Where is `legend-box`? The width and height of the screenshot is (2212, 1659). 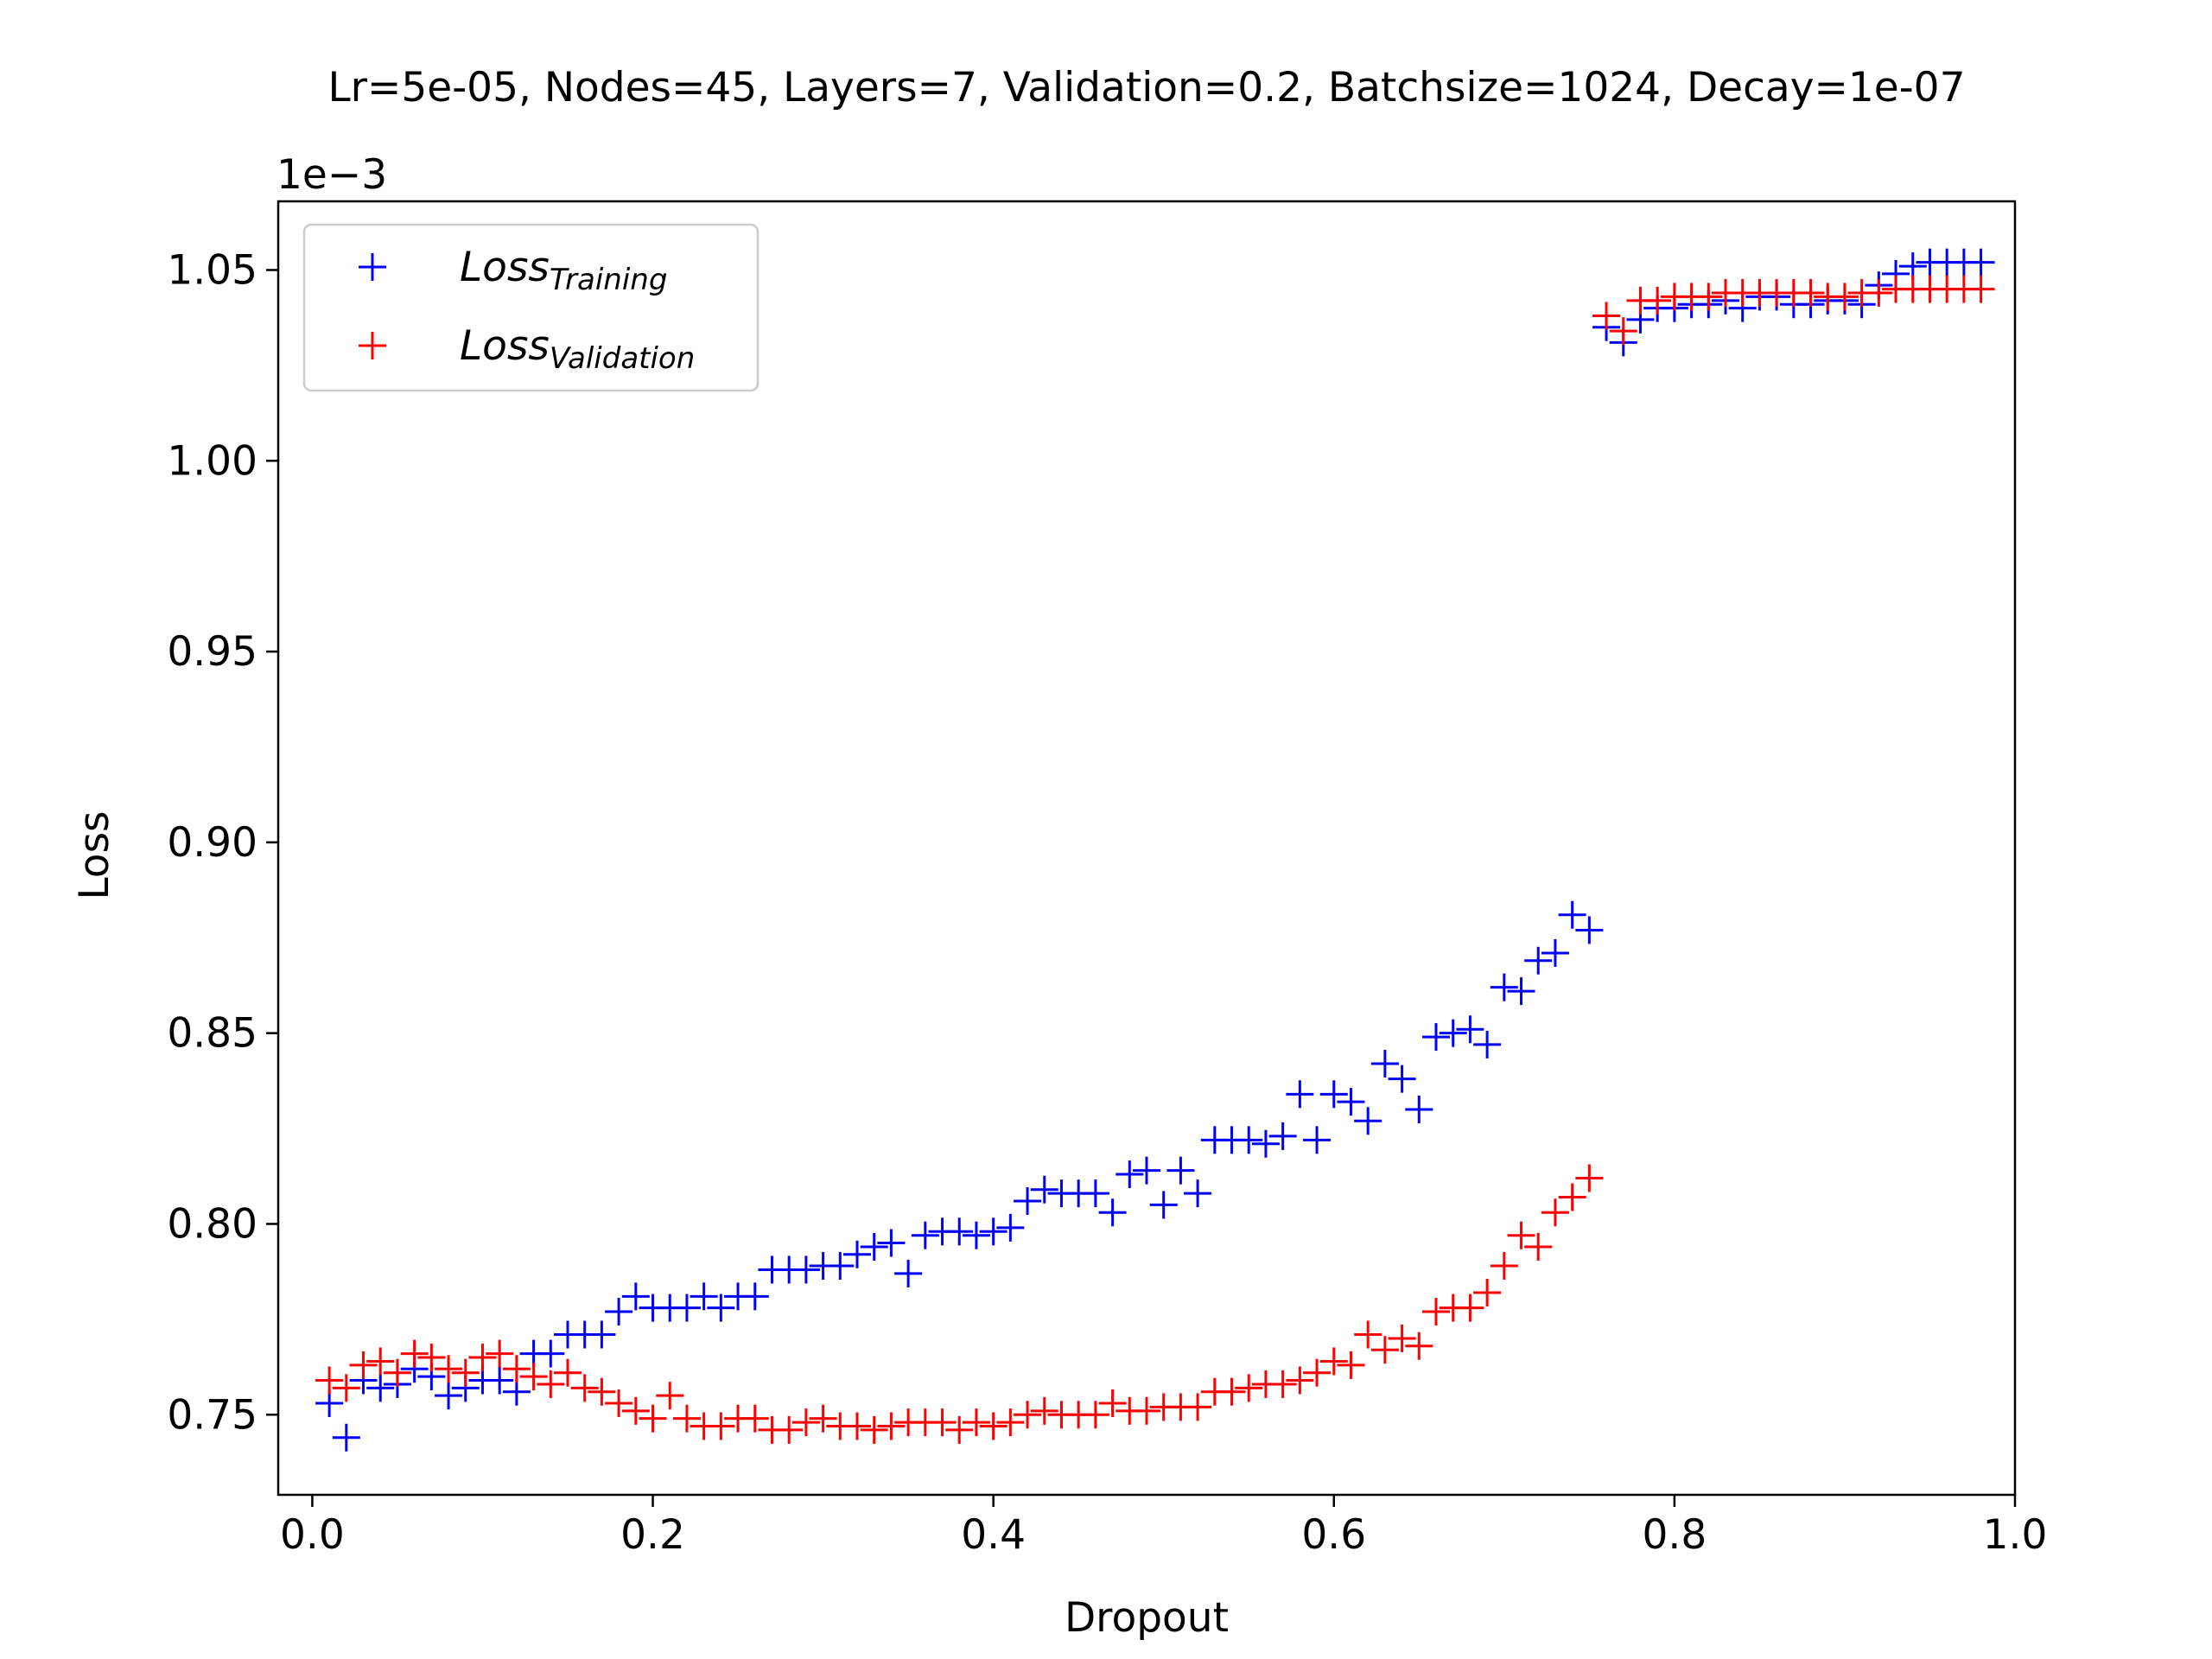 legend-box is located at coordinates (531, 307).